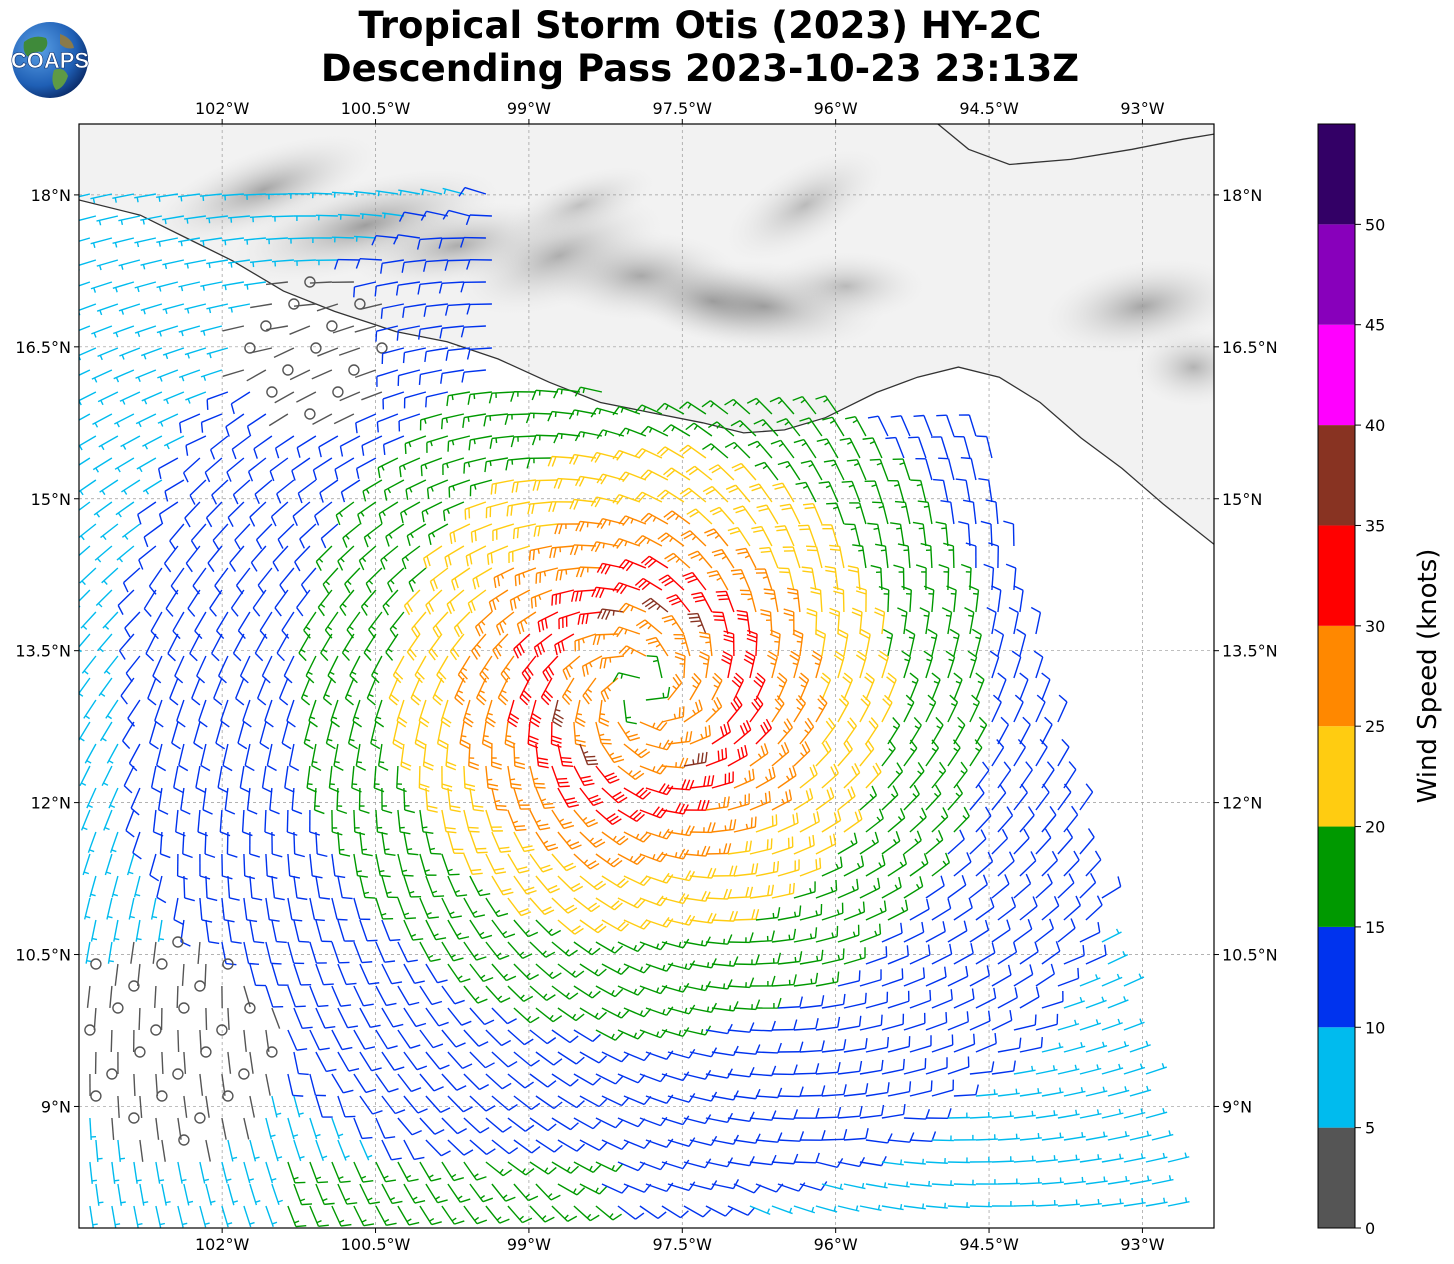  I want to click on lon-tick-top-3: 97.5°W, so click(683, 108).